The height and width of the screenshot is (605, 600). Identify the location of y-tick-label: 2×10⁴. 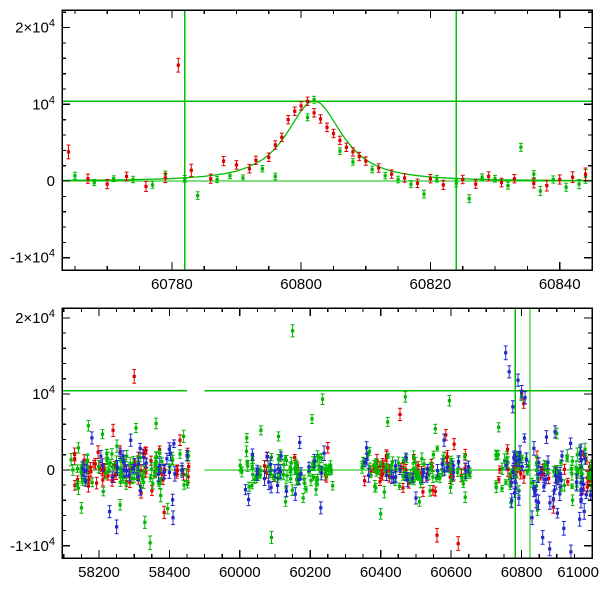
(35, 27).